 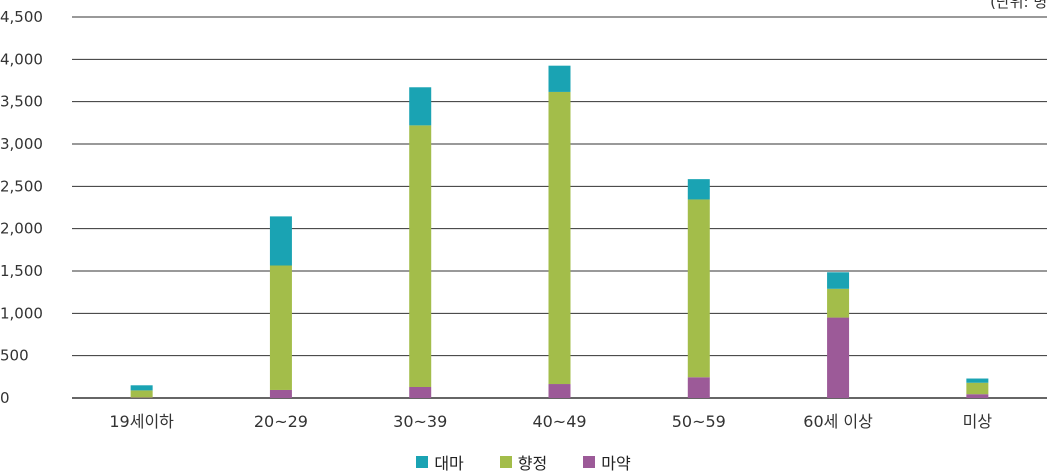 What do you see at coordinates (281, 421) in the screenshot?
I see `x-tick-label: 20~29` at bounding box center [281, 421].